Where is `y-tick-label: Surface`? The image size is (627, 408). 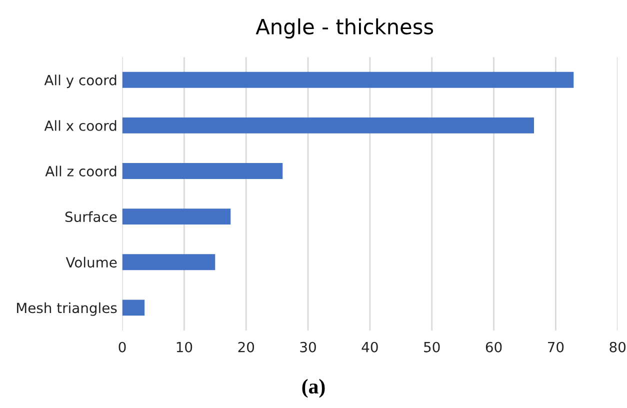
y-tick-label: Surface is located at coordinates (91, 216).